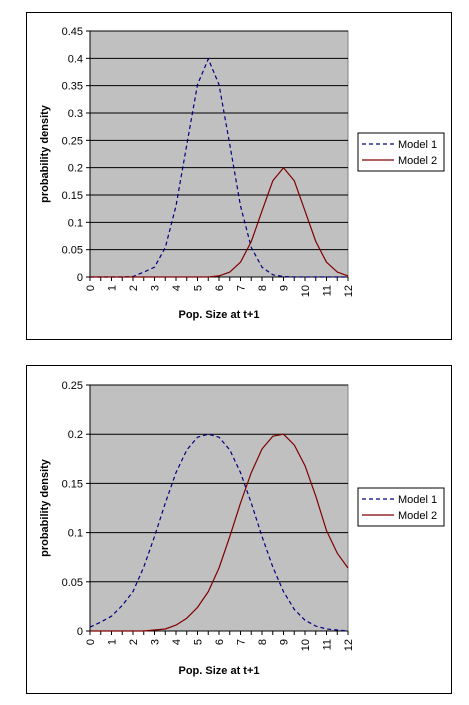 Image resolution: width=469 pixels, height=705 pixels. What do you see at coordinates (75, 59) in the screenshot?
I see `y-tick-label: 0.4` at bounding box center [75, 59].